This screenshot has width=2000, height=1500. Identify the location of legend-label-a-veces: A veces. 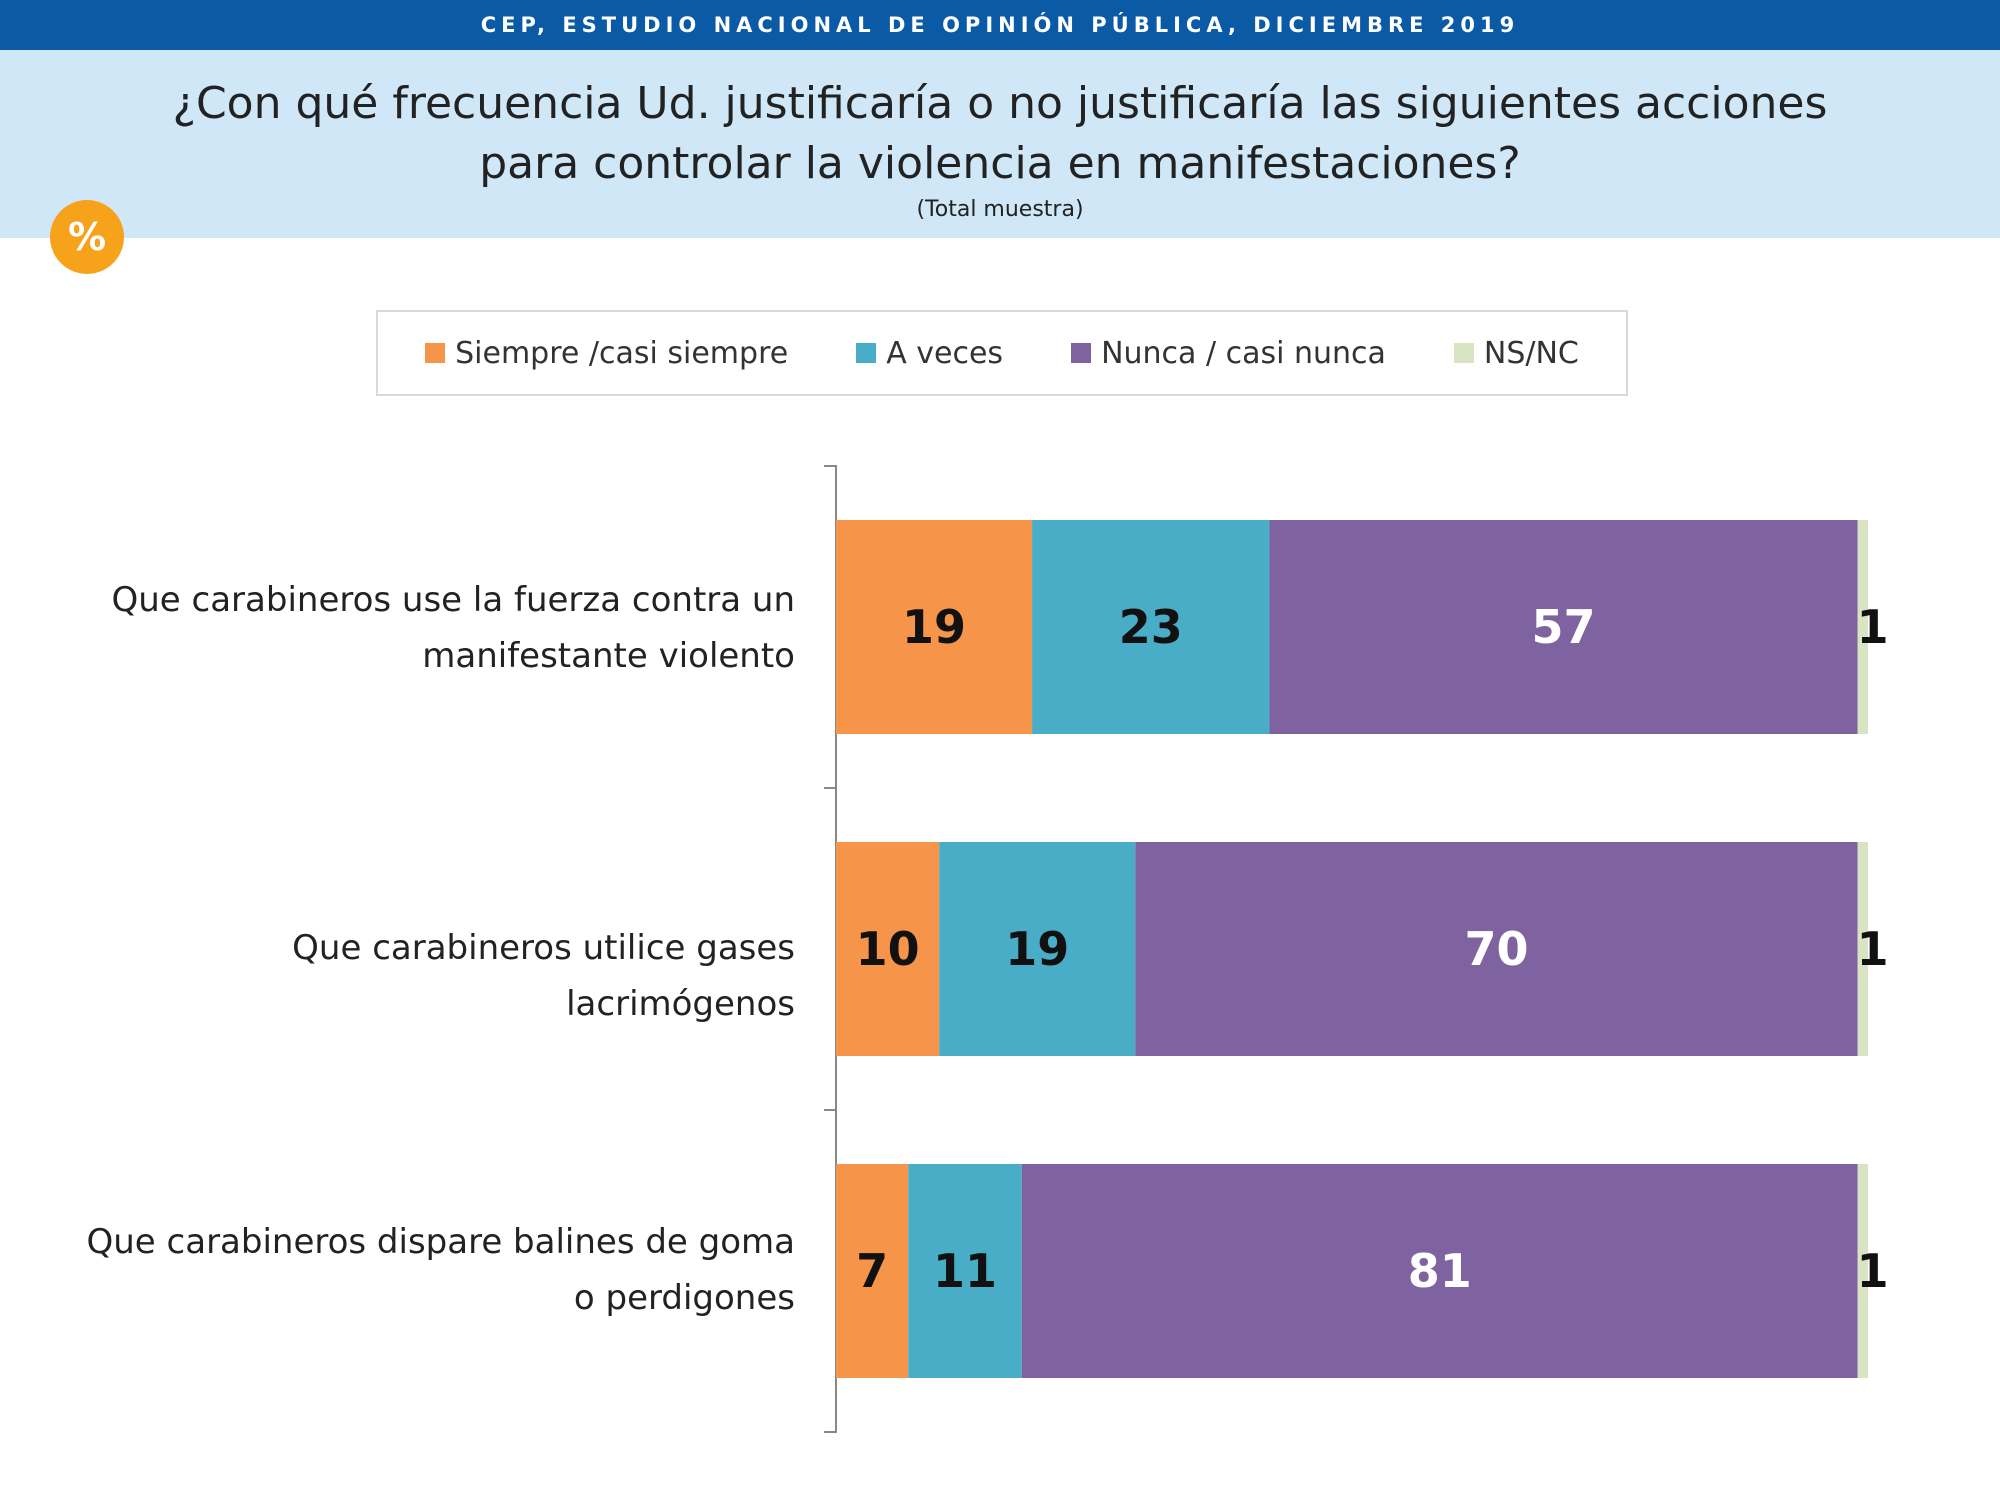
(945, 353).